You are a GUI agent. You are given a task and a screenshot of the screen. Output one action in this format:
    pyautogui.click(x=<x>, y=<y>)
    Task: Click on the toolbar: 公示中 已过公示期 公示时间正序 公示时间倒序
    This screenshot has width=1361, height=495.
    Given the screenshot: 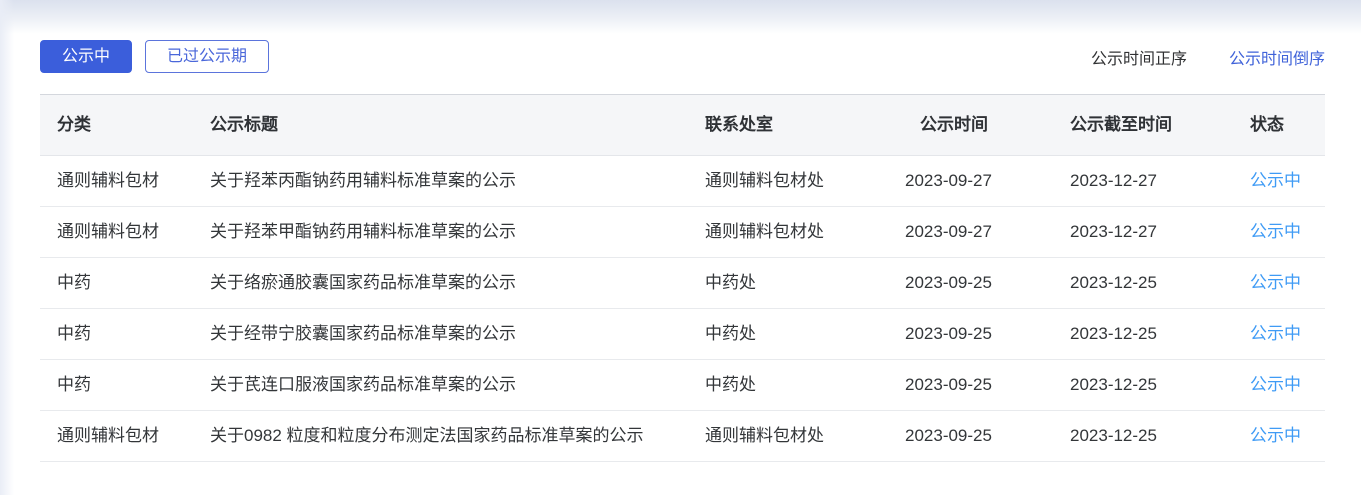 What is the action you would take?
    pyautogui.click(x=682, y=56)
    